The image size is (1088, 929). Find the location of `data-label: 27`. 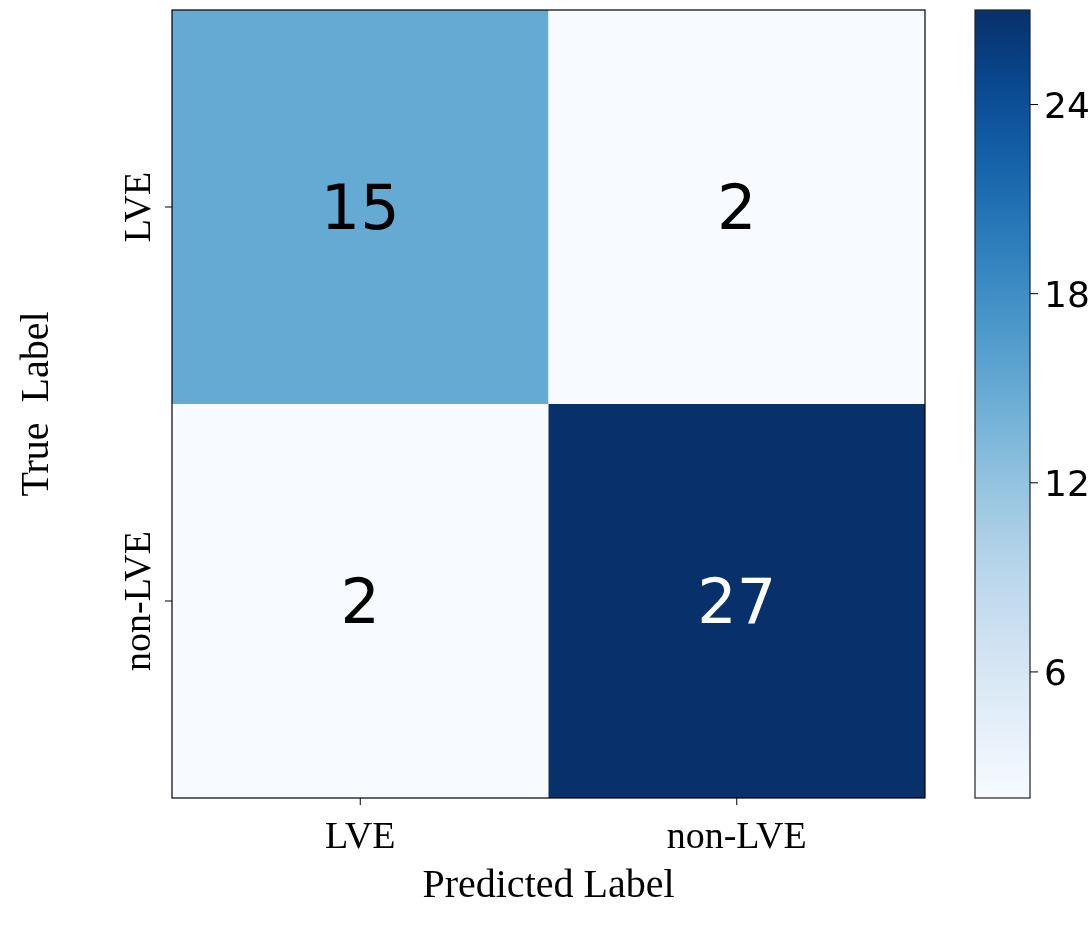

data-label: 27 is located at coordinates (737, 602).